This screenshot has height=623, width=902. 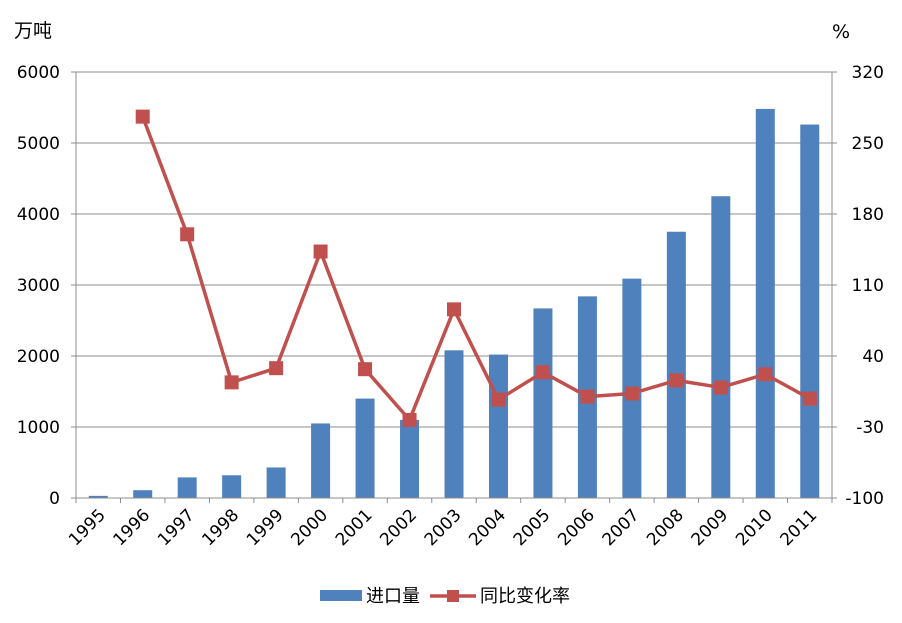 I want to click on right-tick-label: 250, so click(x=868, y=144).